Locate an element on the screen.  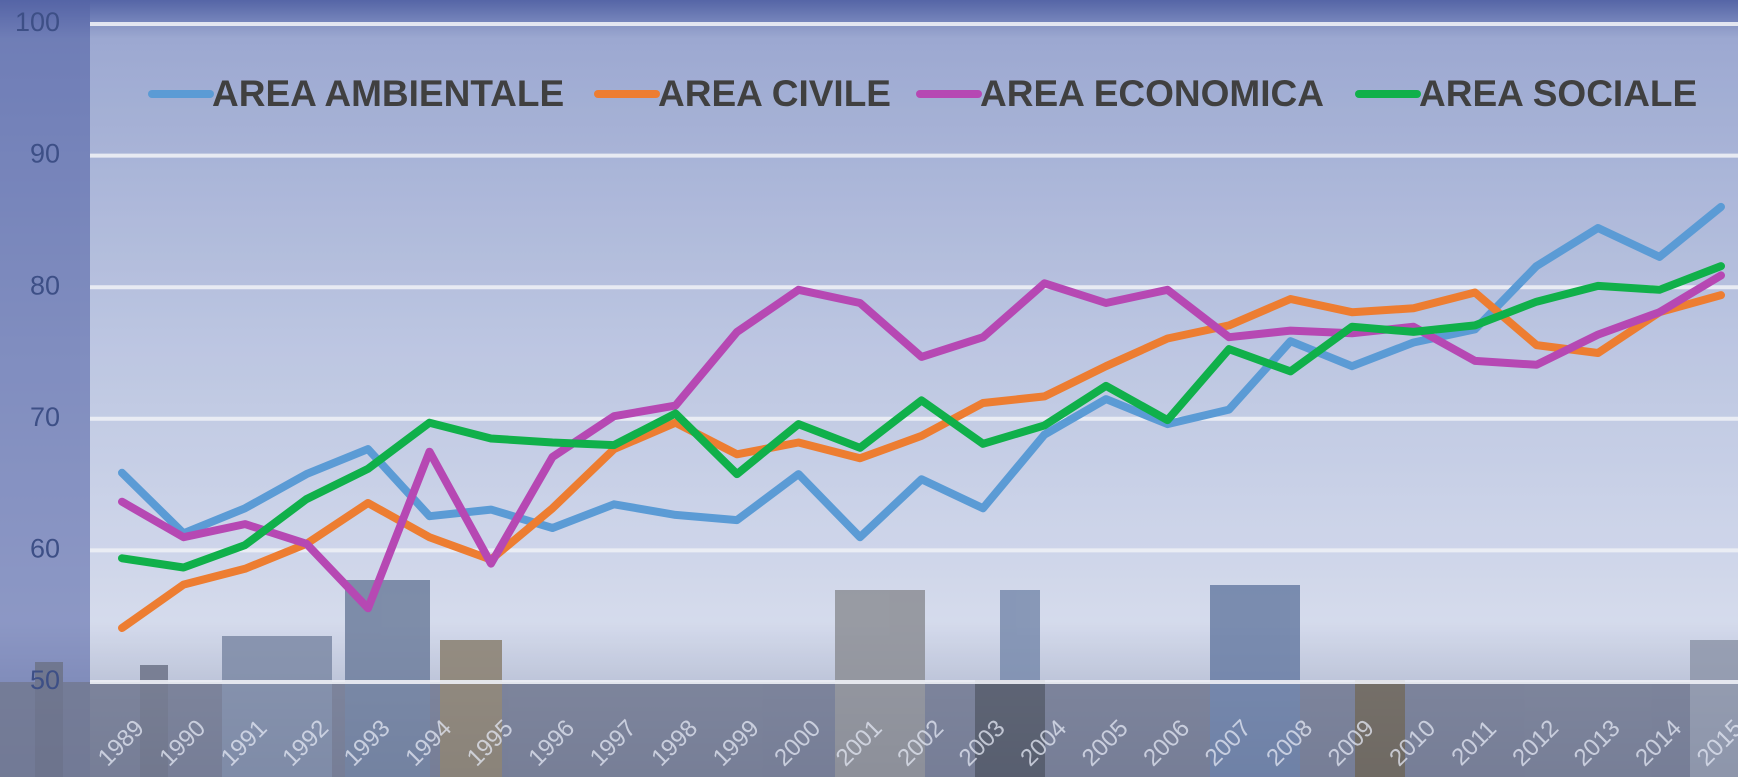
y-tick-label: 100 is located at coordinates (37, 22).